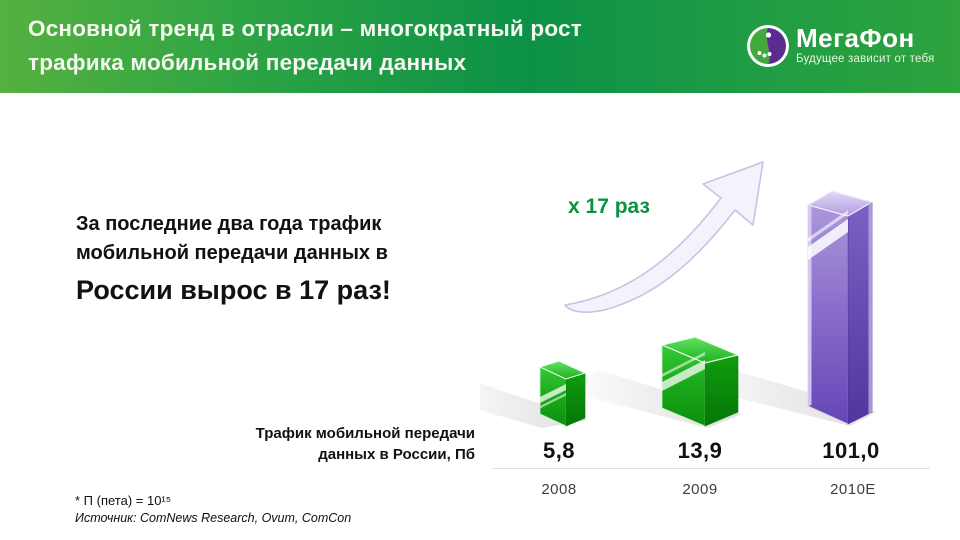 Image resolution: width=960 pixels, height=540 pixels. I want to click on key-message-line3: России вырос в 17 раз!, so click(233, 290).